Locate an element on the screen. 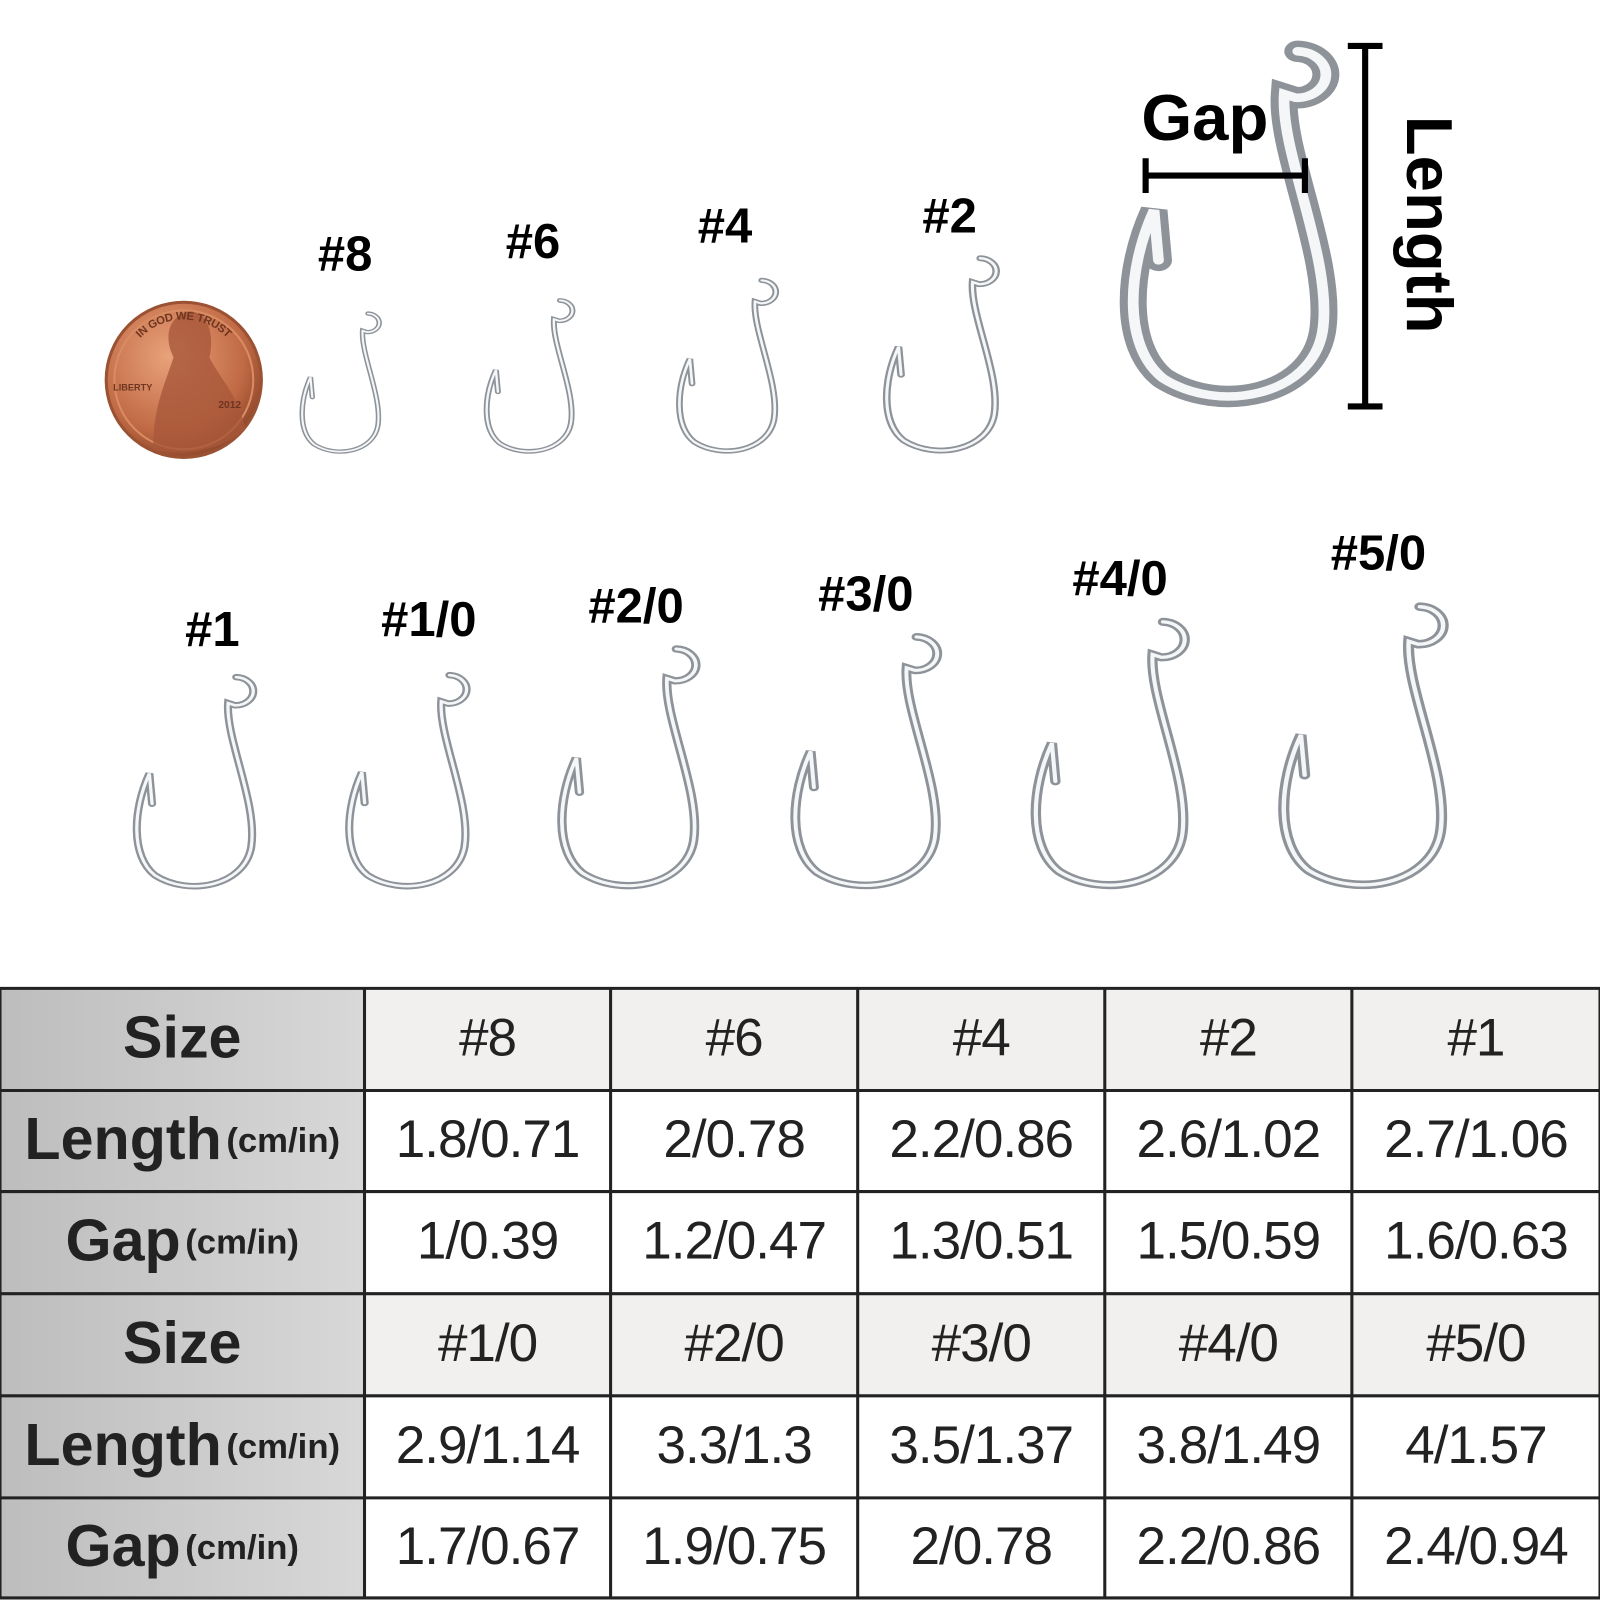  hook-size-label: #1 is located at coordinates (212, 630).